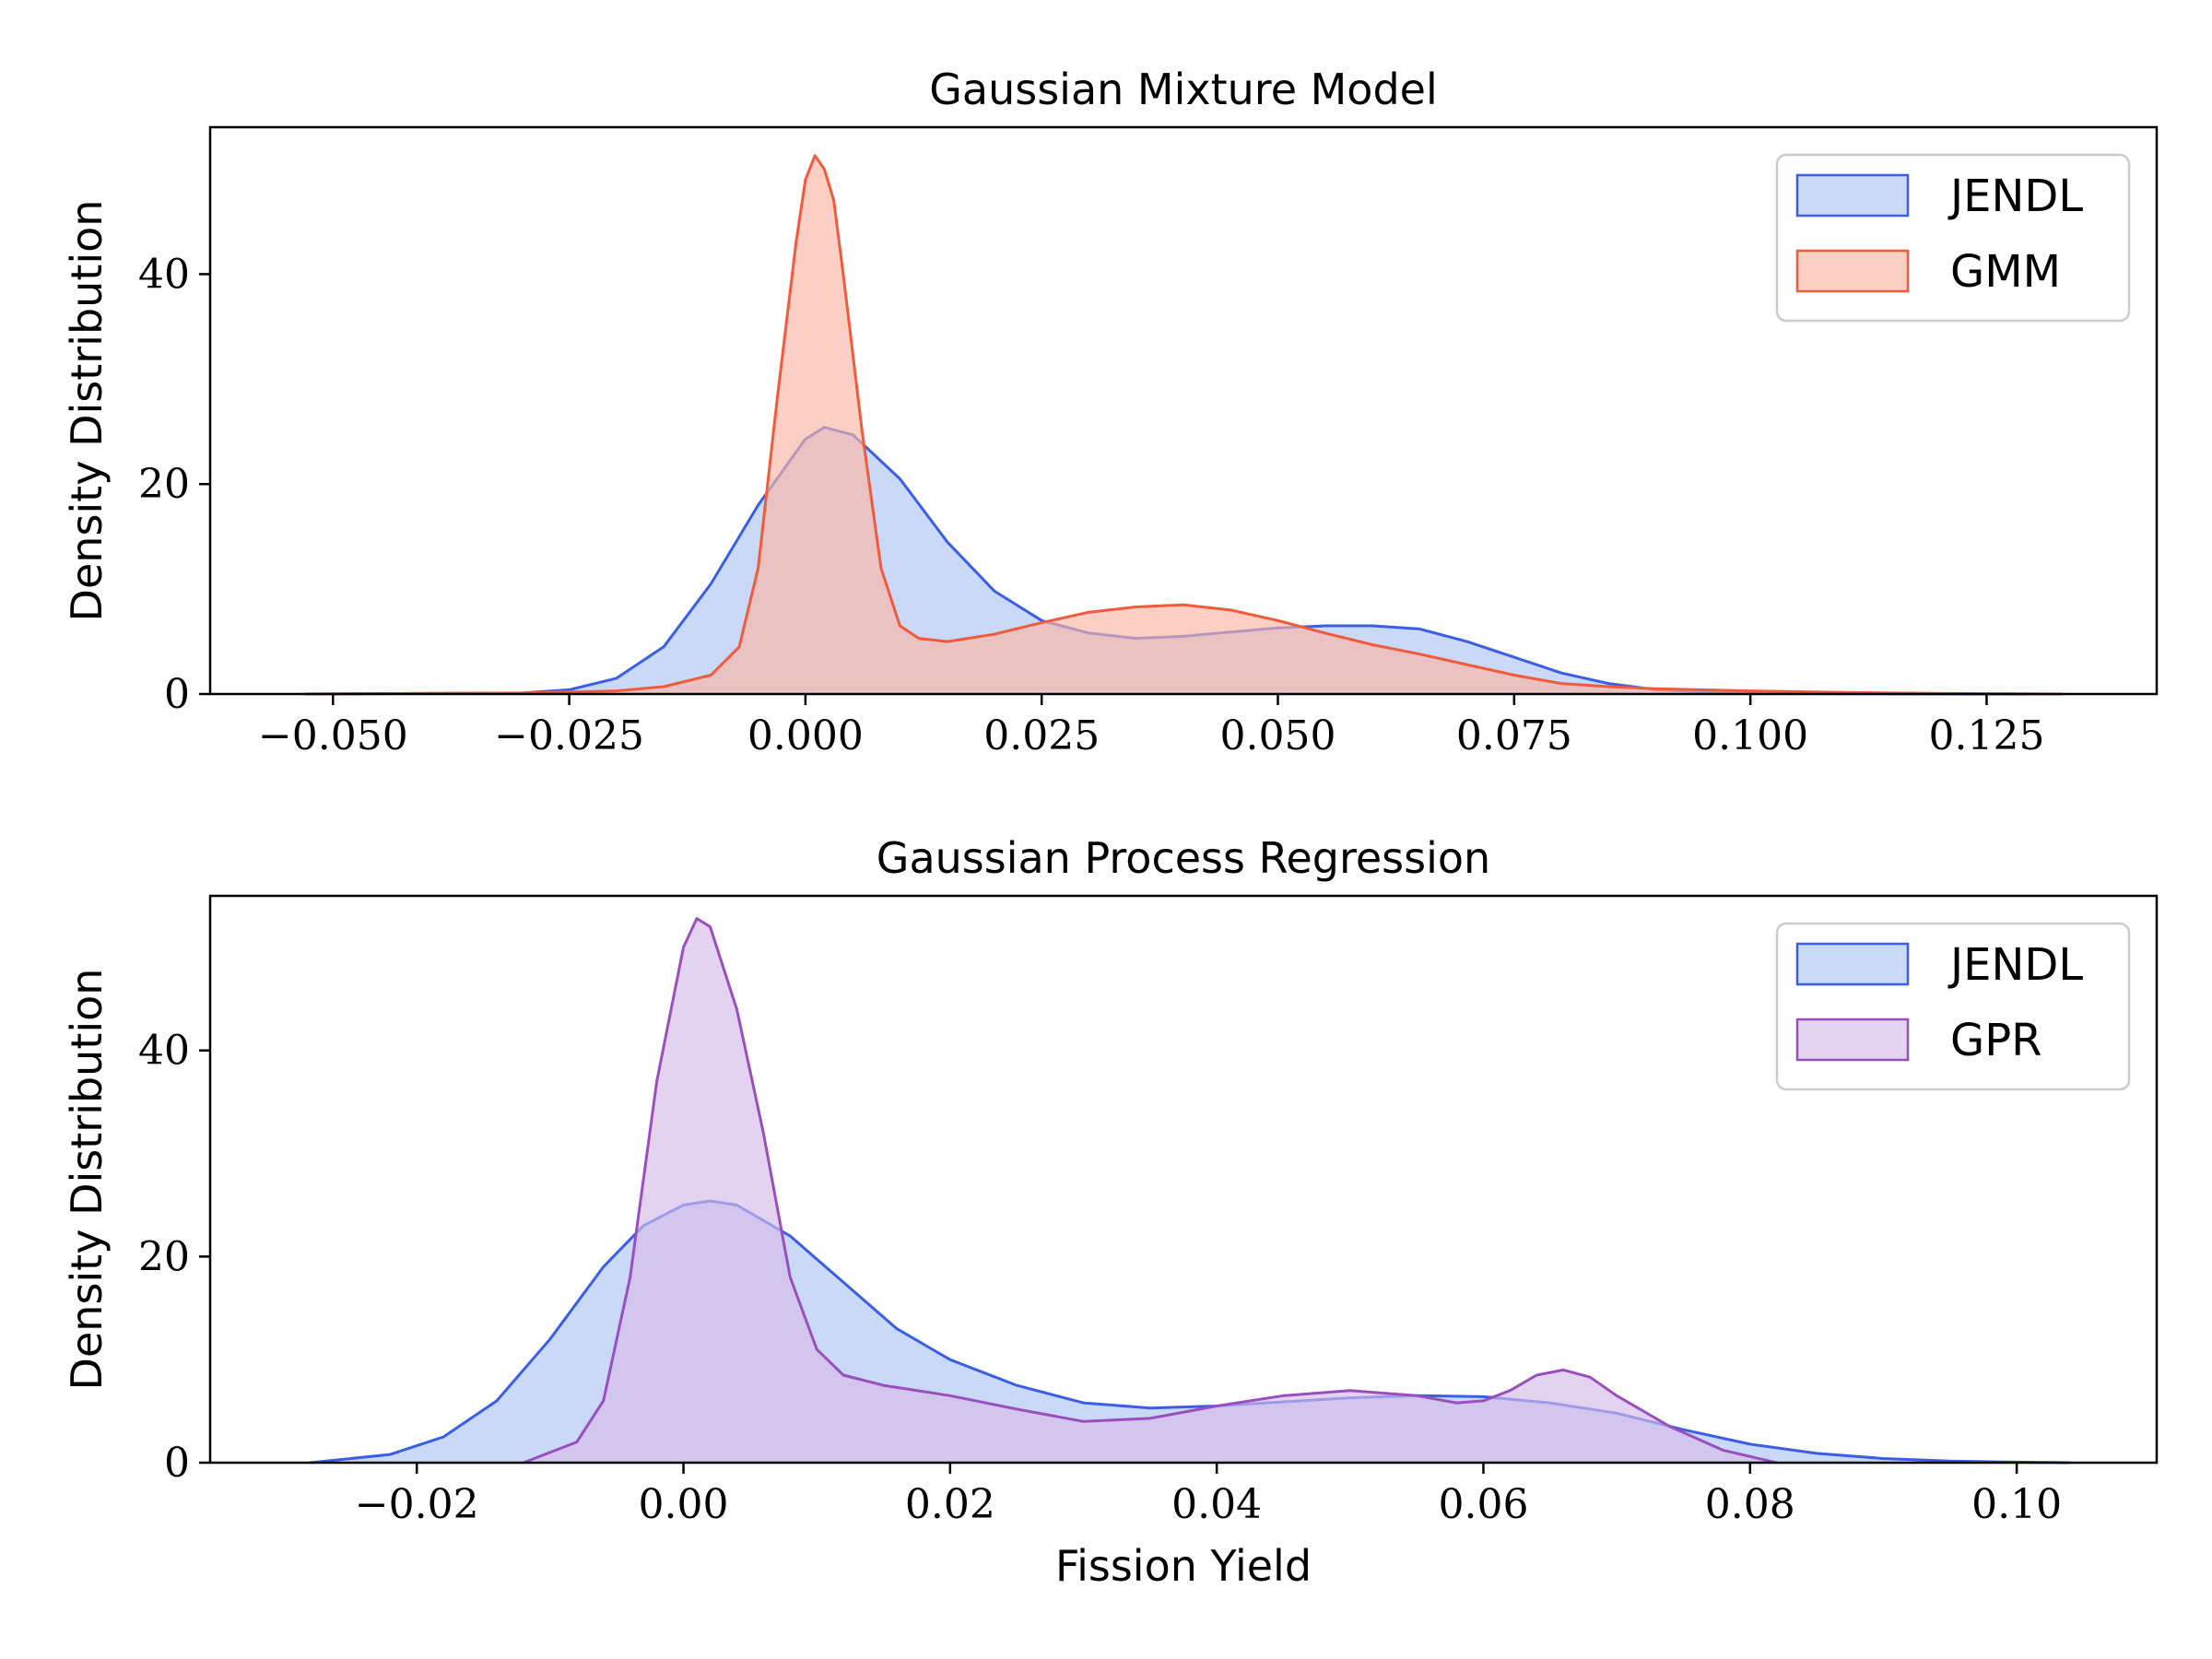 The image size is (2212, 1659). What do you see at coordinates (1996, 1040) in the screenshot?
I see `legend-label-gpr: GPR` at bounding box center [1996, 1040].